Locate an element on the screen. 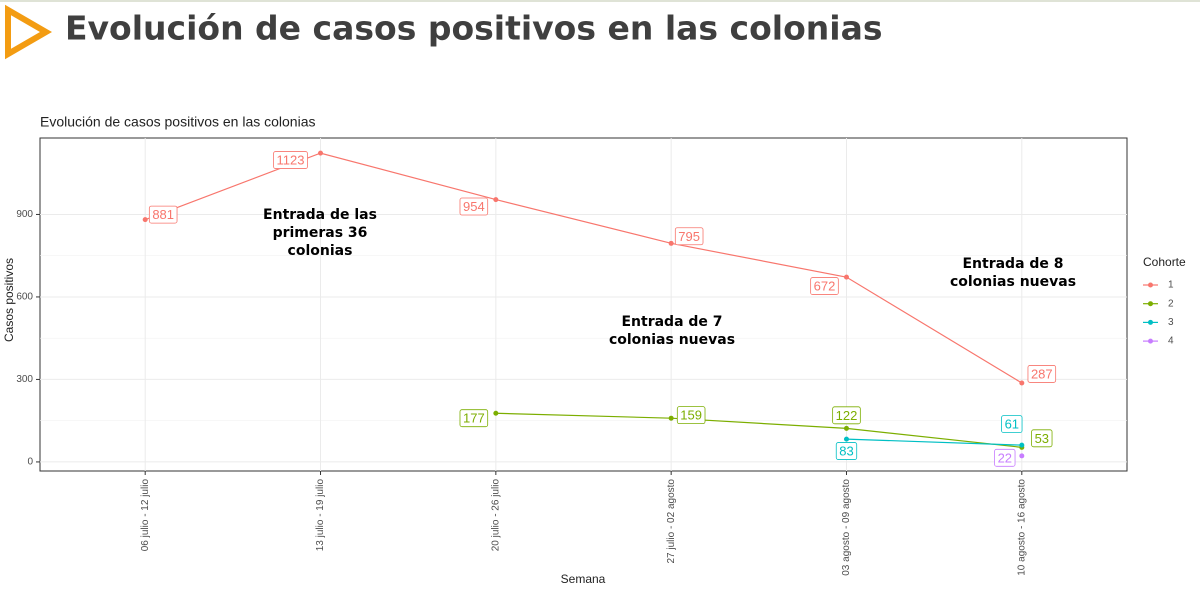 This screenshot has width=1200, height=612. annotation: Entrada de 7 is located at coordinates (671, 322).